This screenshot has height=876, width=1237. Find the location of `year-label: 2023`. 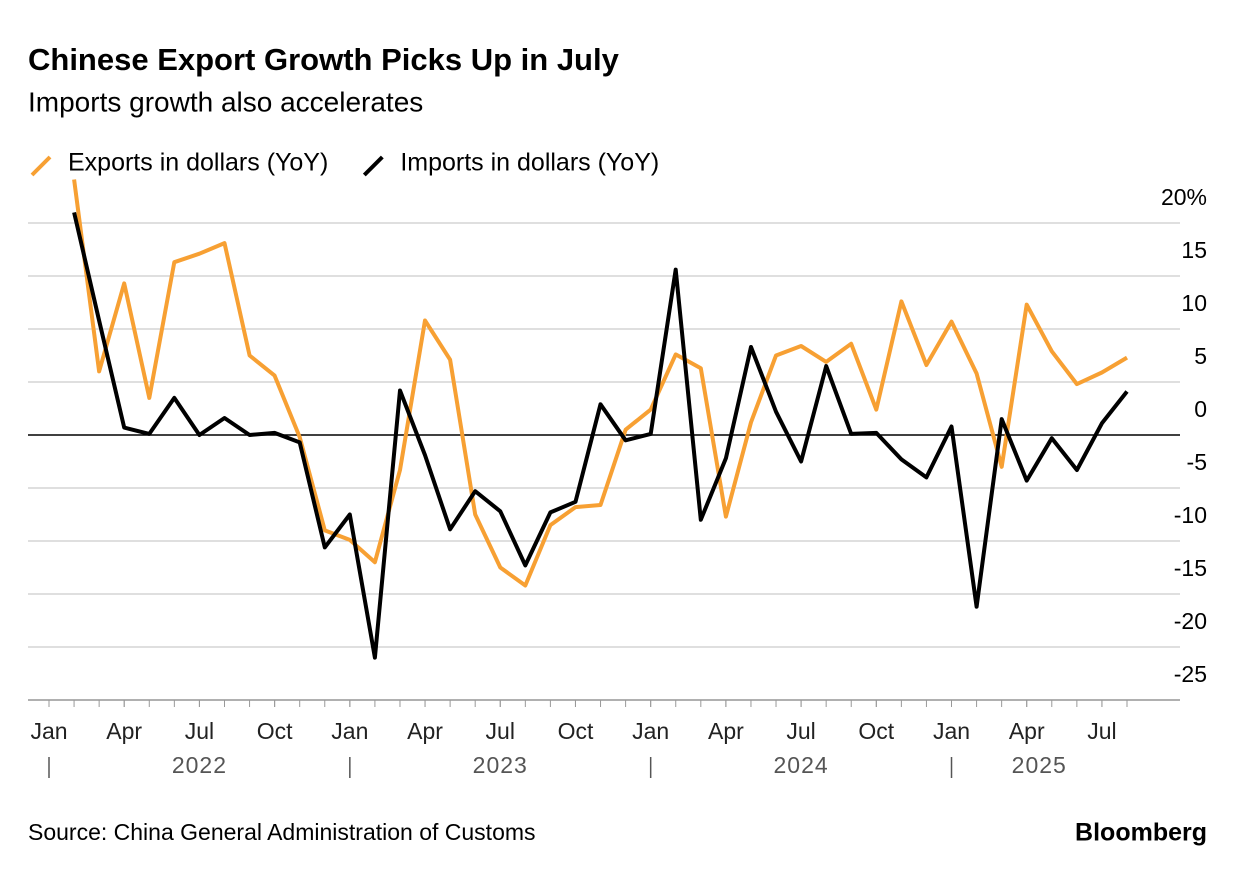

year-label: 2023 is located at coordinates (500, 765).